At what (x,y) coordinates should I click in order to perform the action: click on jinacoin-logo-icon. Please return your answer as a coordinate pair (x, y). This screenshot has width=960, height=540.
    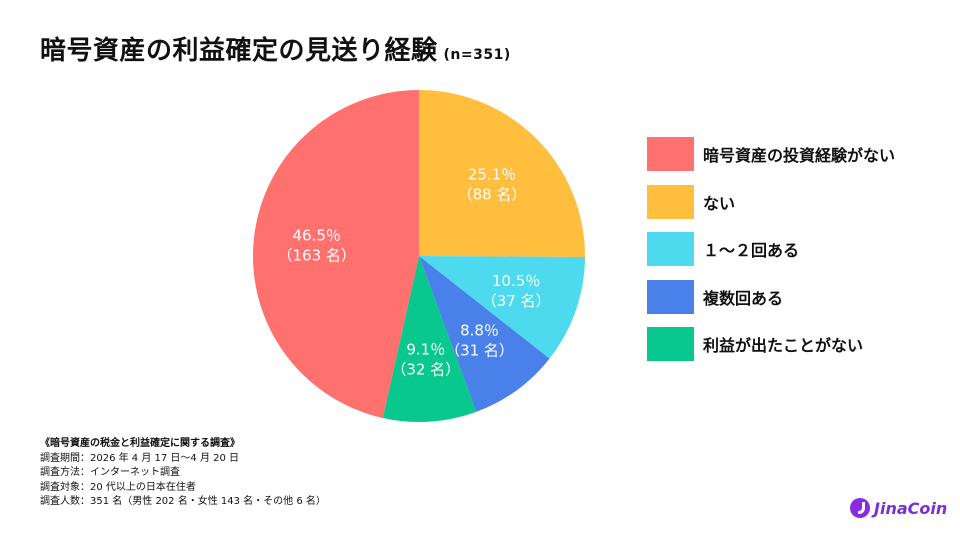
    Looking at the image, I should click on (860, 508).